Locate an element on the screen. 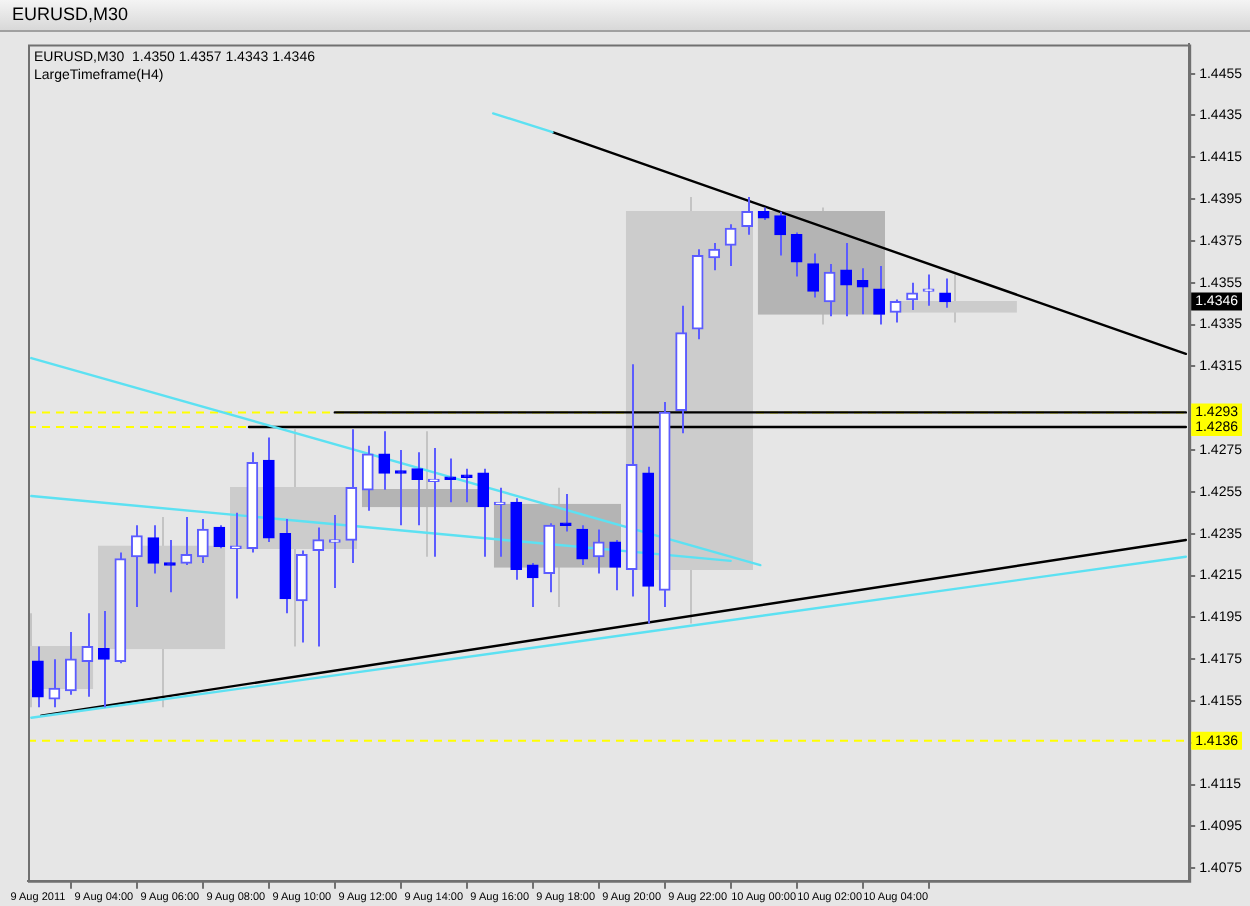 This screenshot has height=906, width=1250. chart-title: EURUSD,M30 is located at coordinates (625, 16).